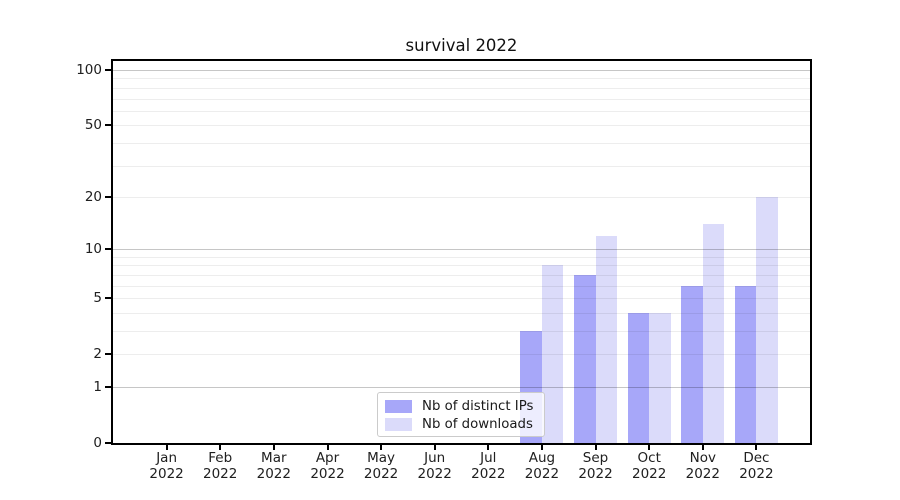 The height and width of the screenshot is (500, 900). Describe the element at coordinates (488, 466) in the screenshot. I see `x-tick-label-jul: Jul 2022` at that location.